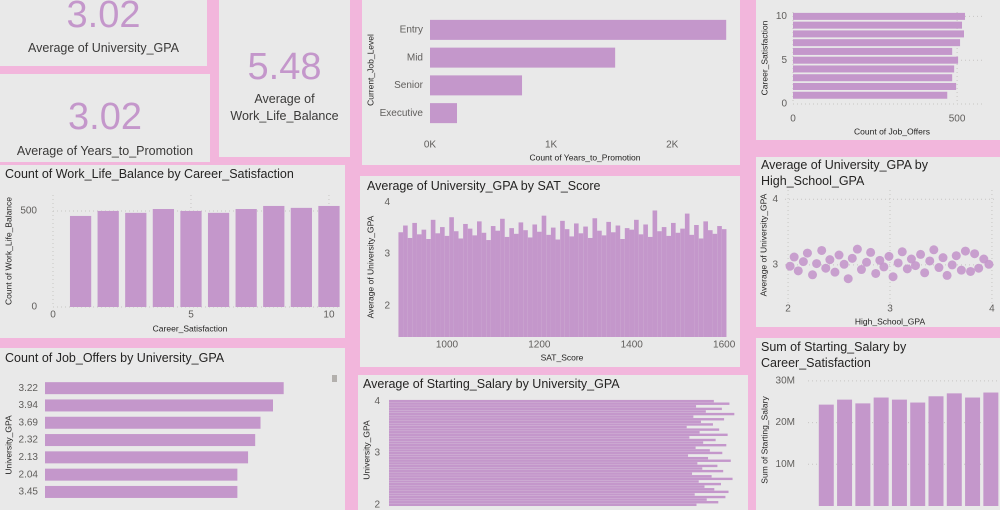  Describe the element at coordinates (409, 85) in the screenshot. I see `y-tick-label: Senior` at that location.